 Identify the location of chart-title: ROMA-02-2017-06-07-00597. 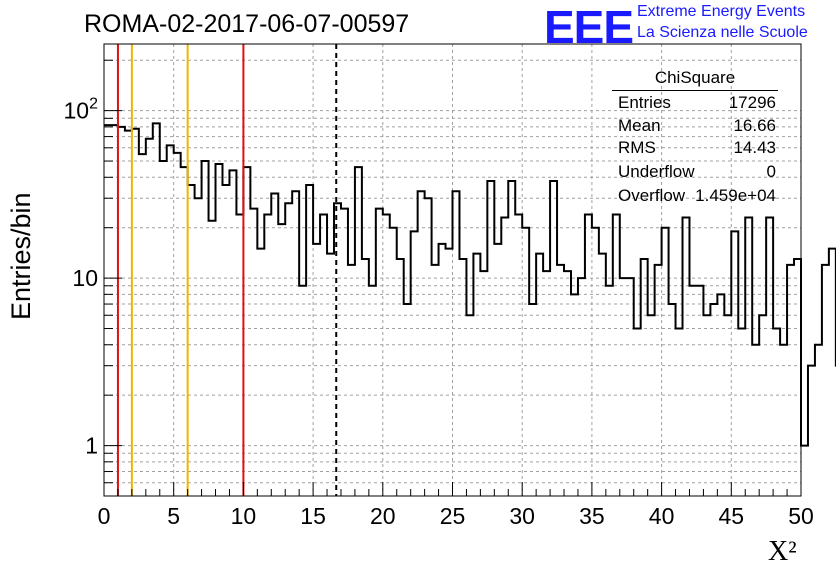
(247, 24).